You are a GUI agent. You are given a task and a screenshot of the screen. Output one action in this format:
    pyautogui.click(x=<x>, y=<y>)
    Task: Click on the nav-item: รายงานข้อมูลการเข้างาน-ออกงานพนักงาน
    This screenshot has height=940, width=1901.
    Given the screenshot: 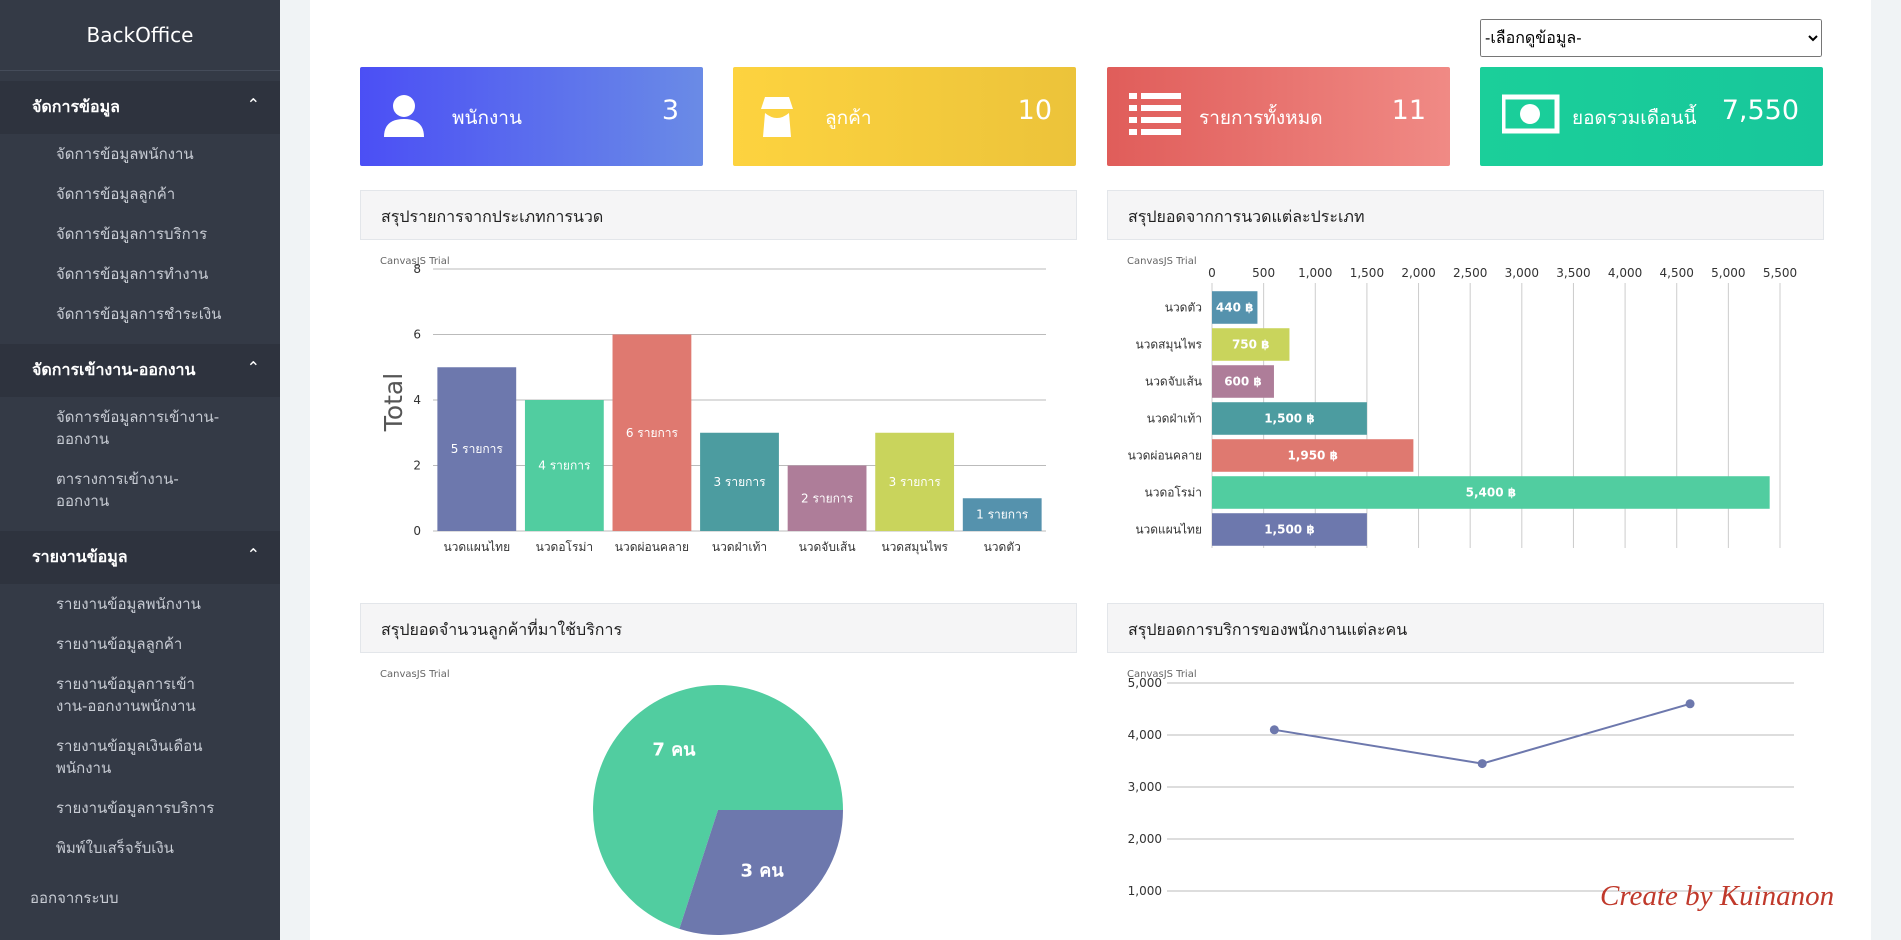 What is the action you would take?
    pyautogui.click(x=126, y=695)
    